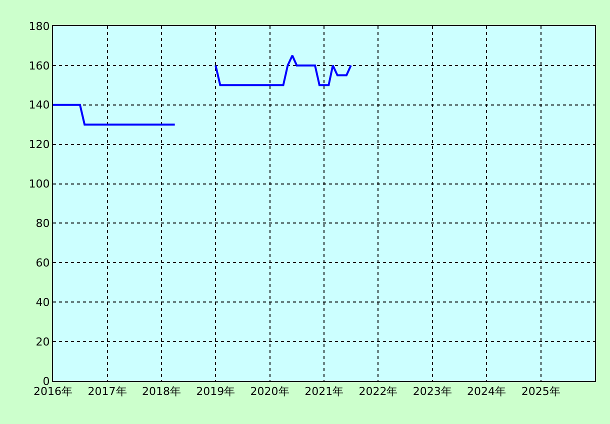  Describe the element at coordinates (43, 302) in the screenshot. I see `y-tick-label: 40` at that location.